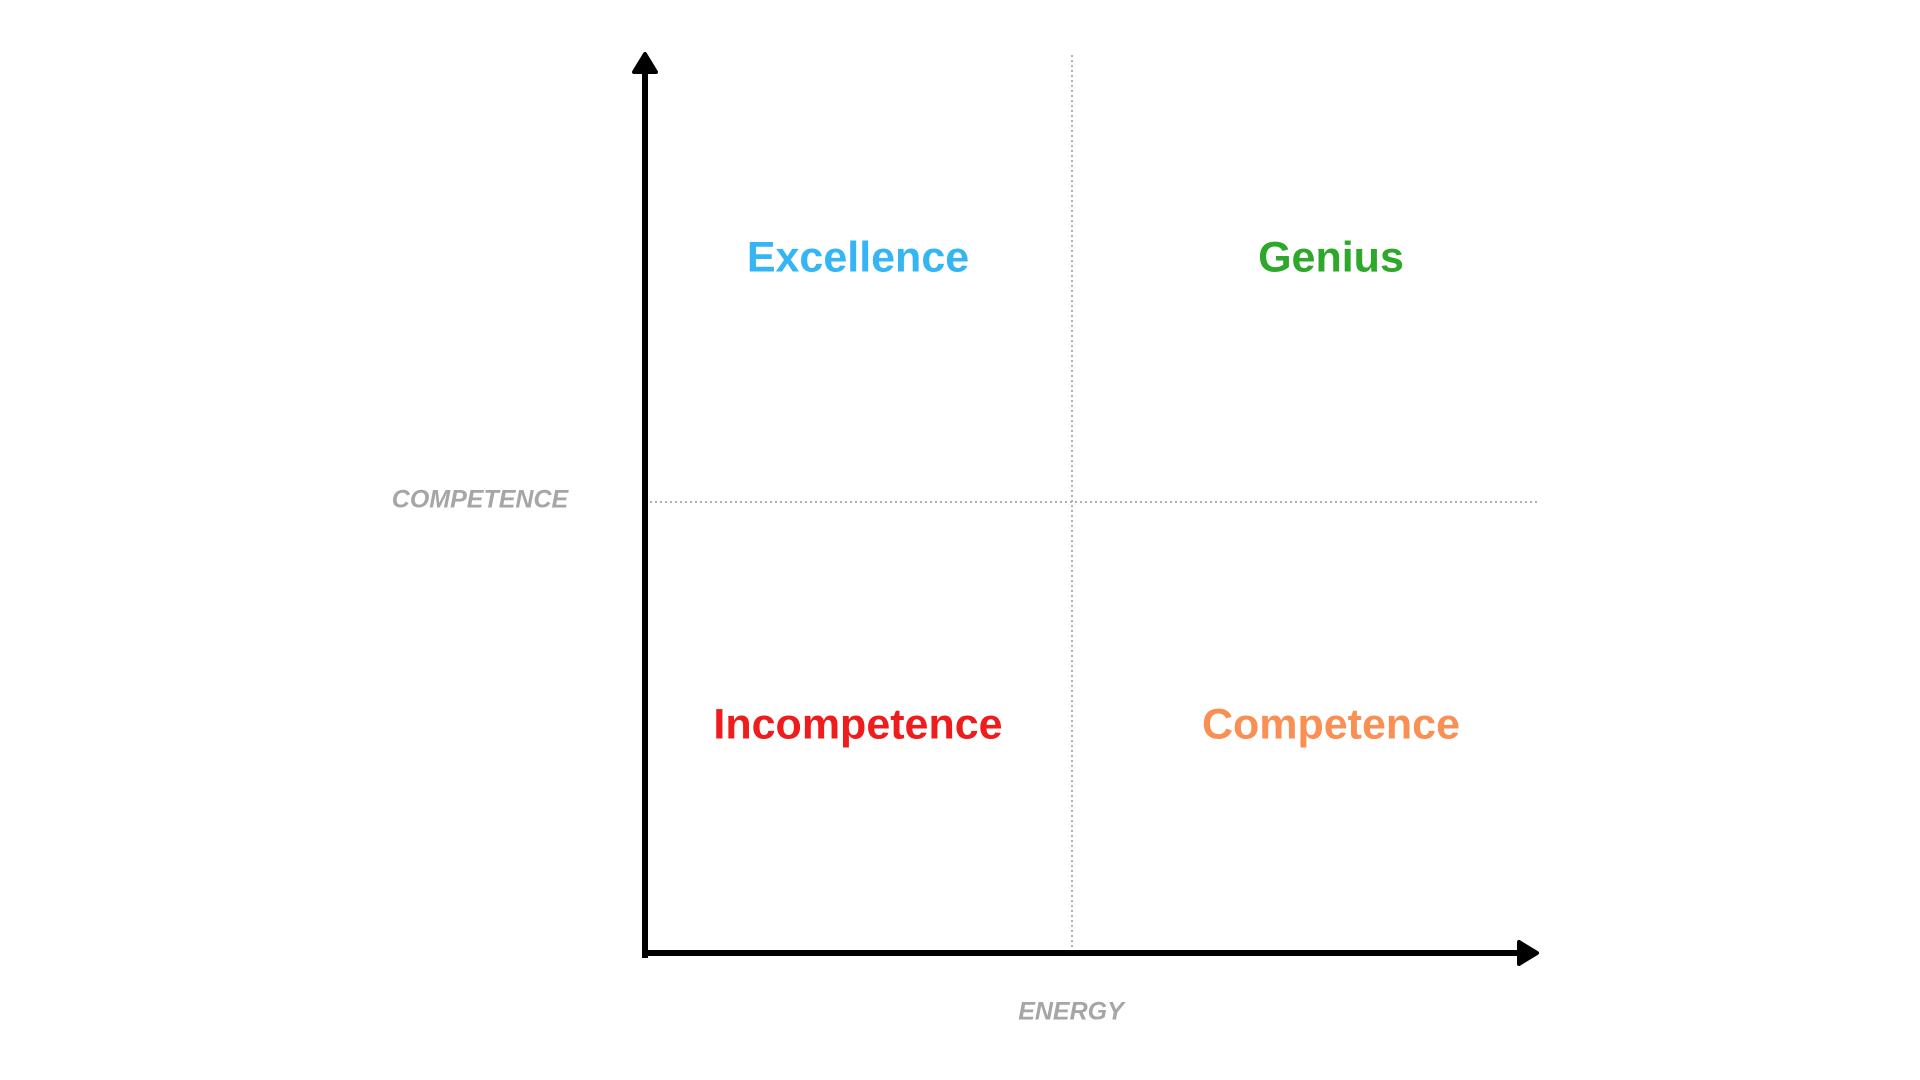 This screenshot has width=1920, height=1080. I want to click on y-axis-arrowhead, so click(645, 63).